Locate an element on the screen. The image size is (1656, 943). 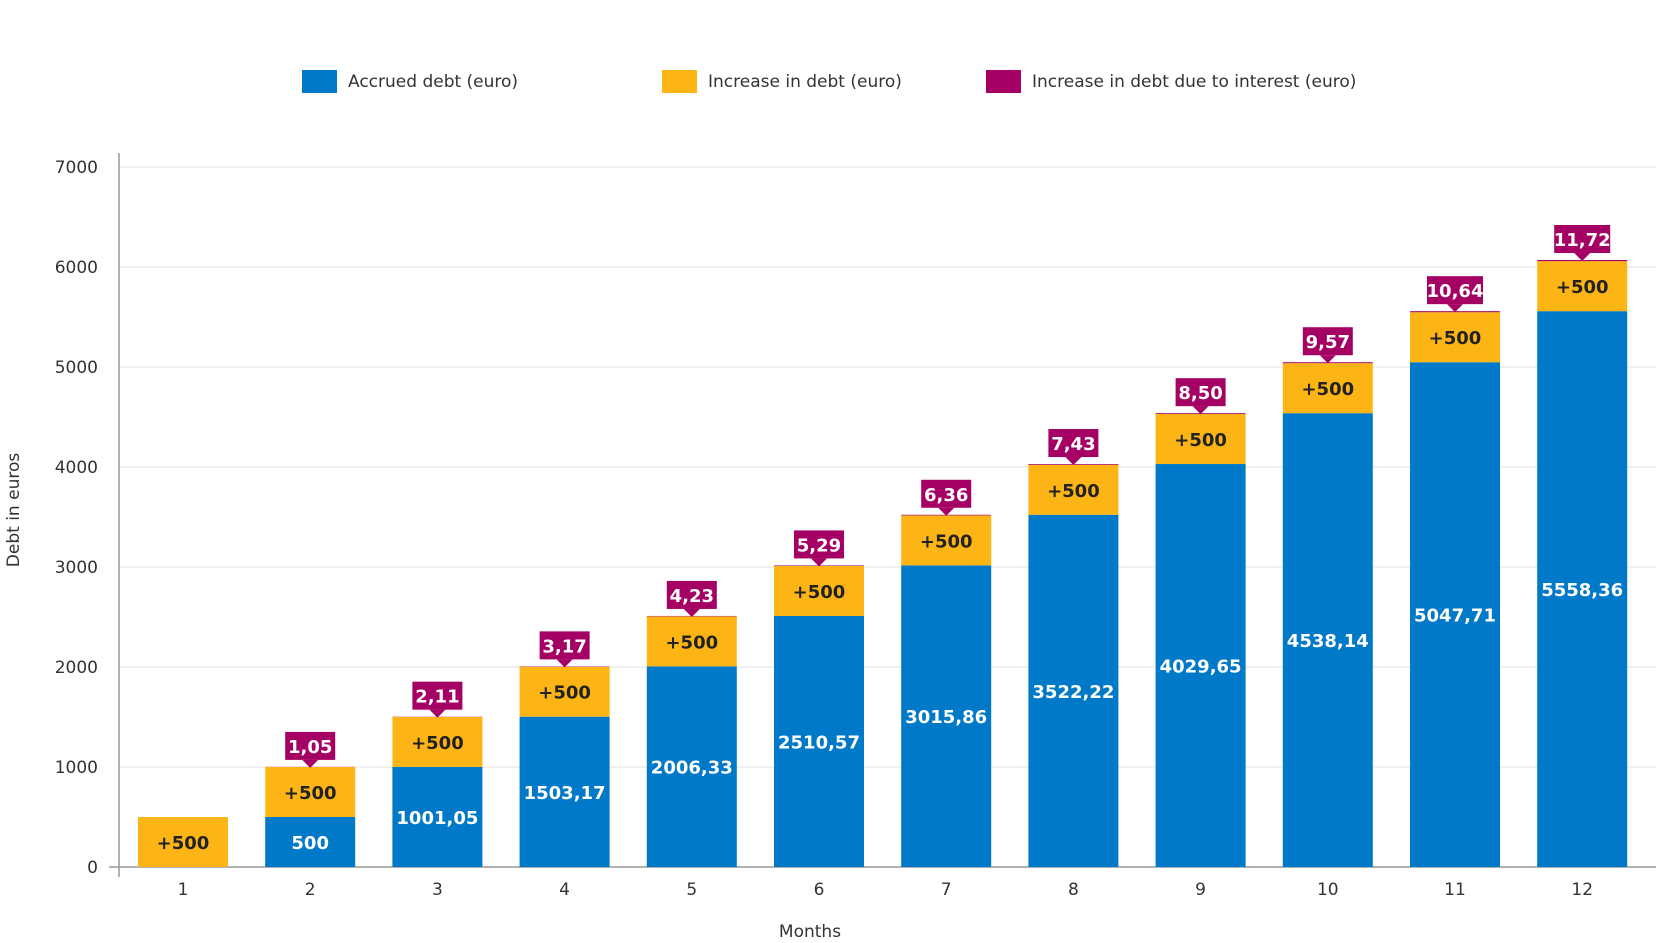
x-tick-label: 6 is located at coordinates (819, 890).